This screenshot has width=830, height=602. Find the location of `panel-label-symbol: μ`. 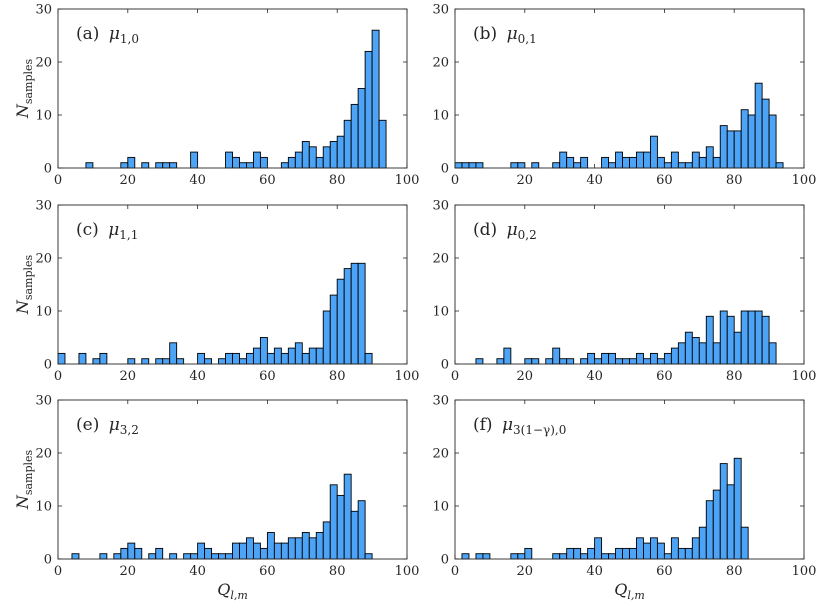

panel-label-symbol: μ is located at coordinates (512, 230).